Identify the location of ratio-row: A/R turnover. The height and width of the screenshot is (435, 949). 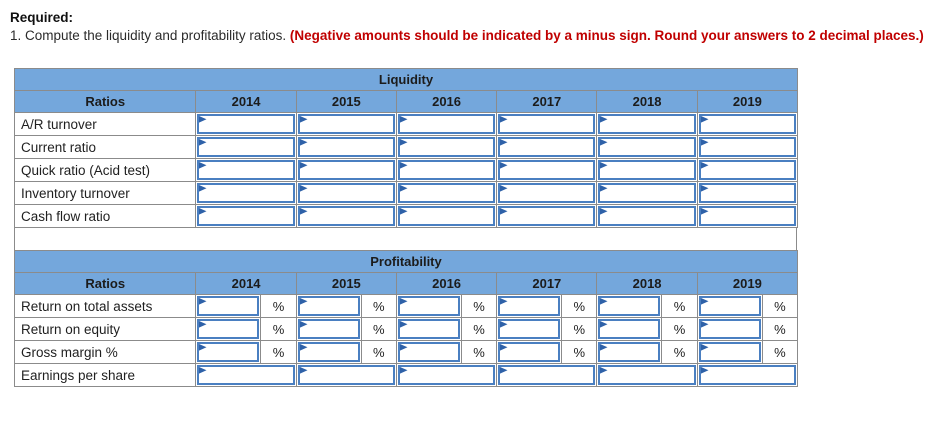
(406, 124).